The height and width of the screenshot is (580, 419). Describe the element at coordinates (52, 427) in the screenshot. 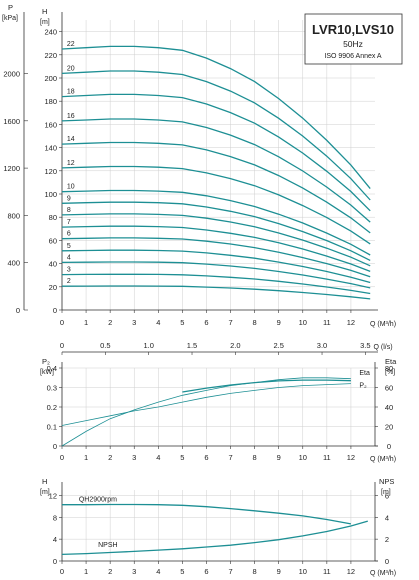

I see `y-tick-label: 0.1` at that location.